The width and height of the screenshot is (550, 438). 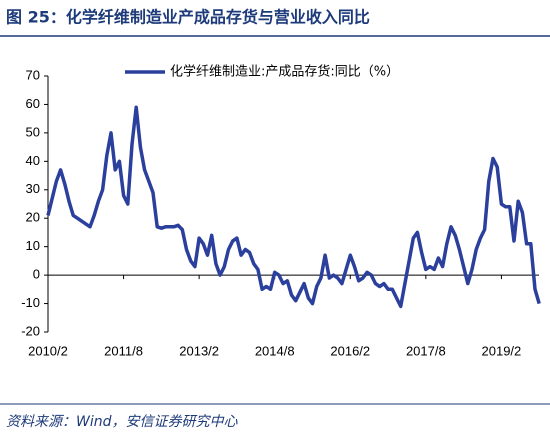 I want to click on y-tick-label: 10, so click(x=33, y=245).